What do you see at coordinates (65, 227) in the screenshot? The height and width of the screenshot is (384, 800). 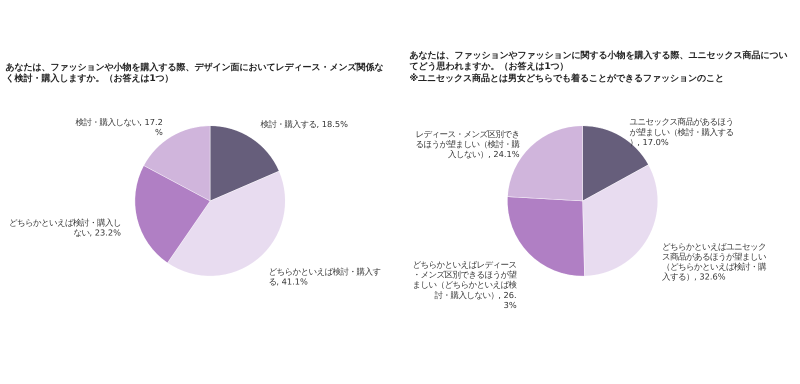 I see `slice-label: どちらかといえば検討・購入しない, 23.2%` at bounding box center [65, 227].